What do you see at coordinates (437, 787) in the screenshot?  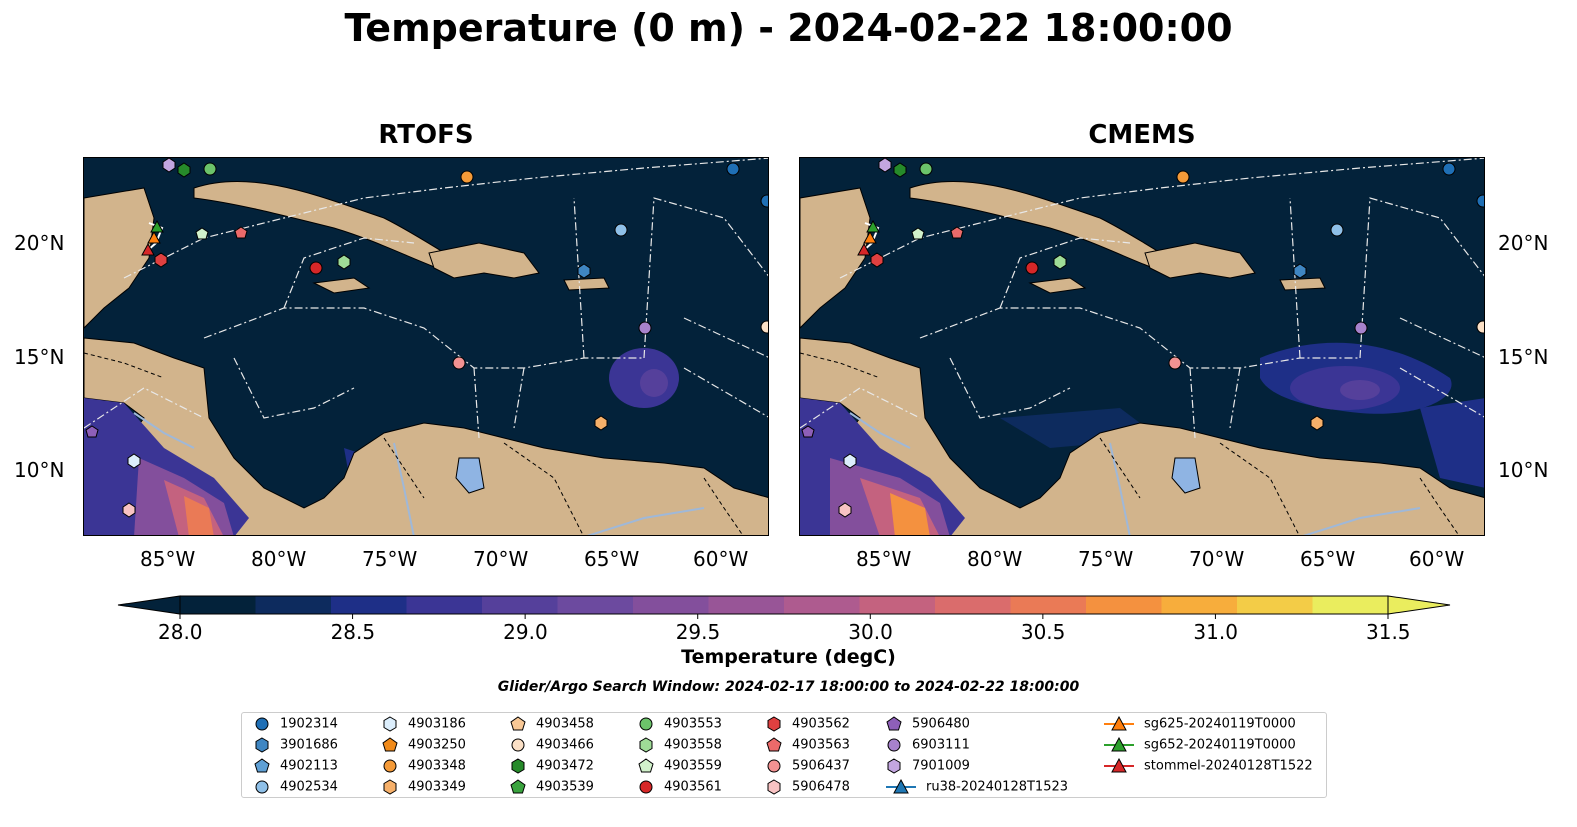 I see `legend-label: 4903349` at bounding box center [437, 787].